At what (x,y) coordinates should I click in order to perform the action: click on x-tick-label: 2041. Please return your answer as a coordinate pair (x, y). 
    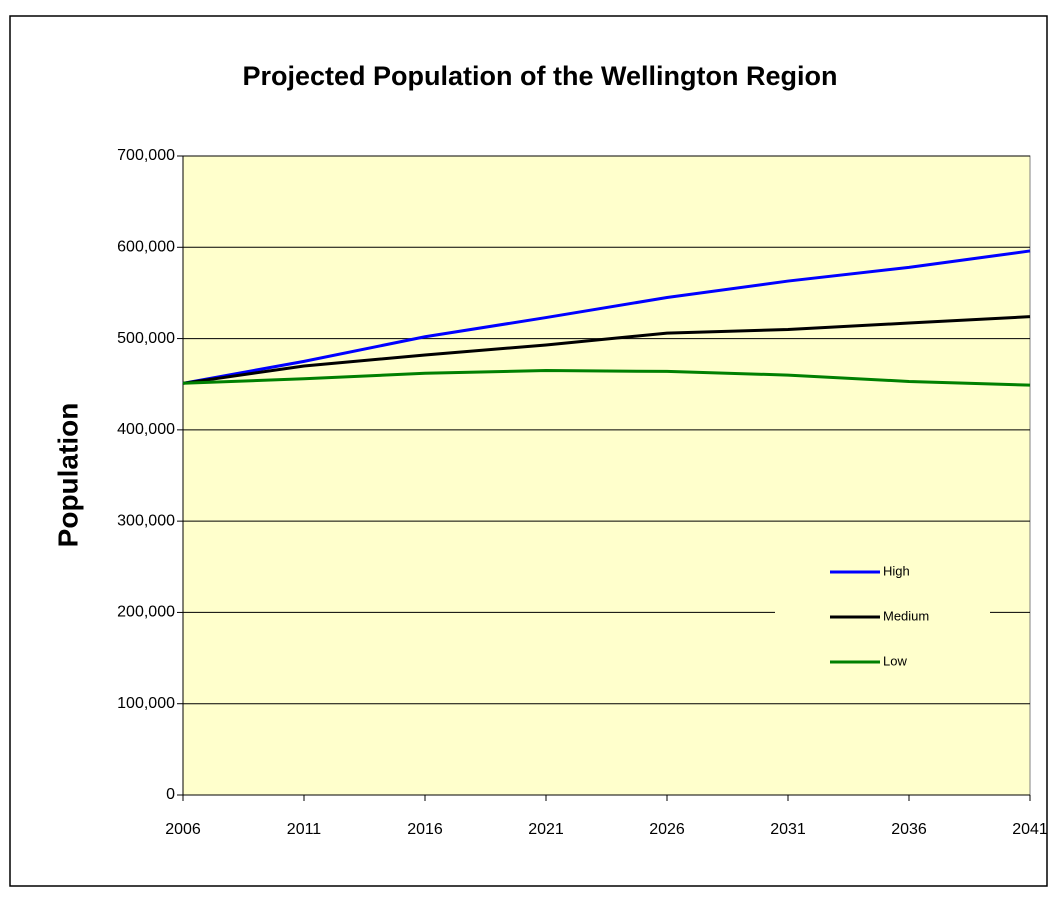
    Looking at the image, I should click on (1030, 829).